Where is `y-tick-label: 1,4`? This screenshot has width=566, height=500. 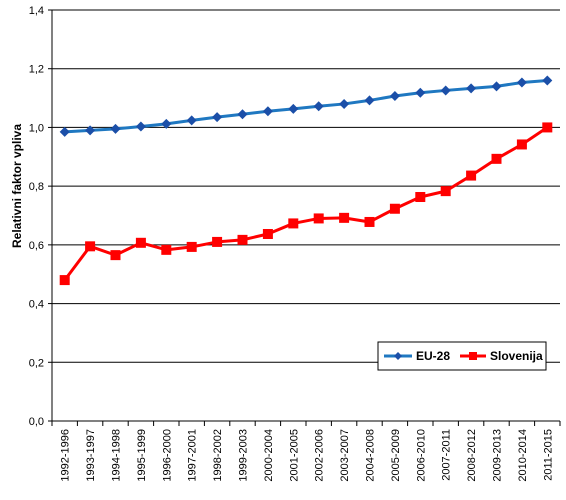
y-tick-label: 1,4 is located at coordinates (36, 11).